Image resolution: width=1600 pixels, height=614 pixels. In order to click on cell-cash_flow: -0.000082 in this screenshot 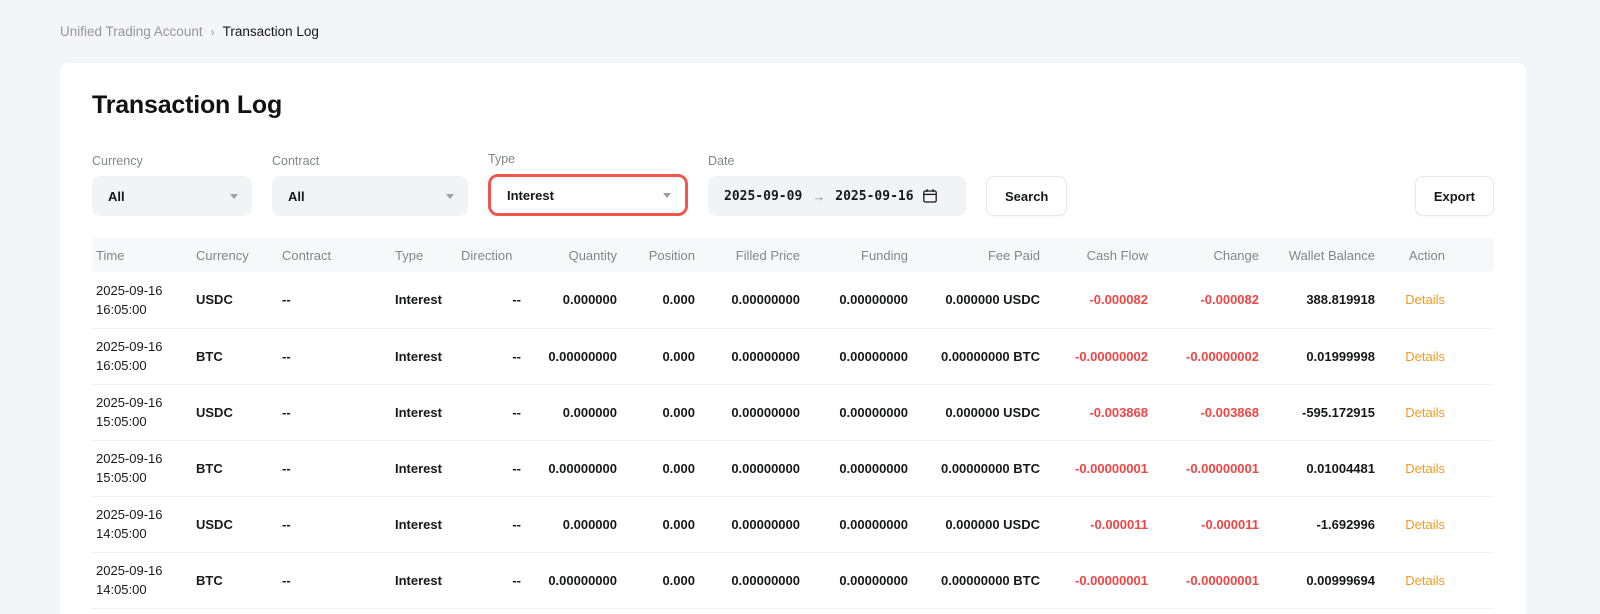, I will do `click(1094, 300)`.